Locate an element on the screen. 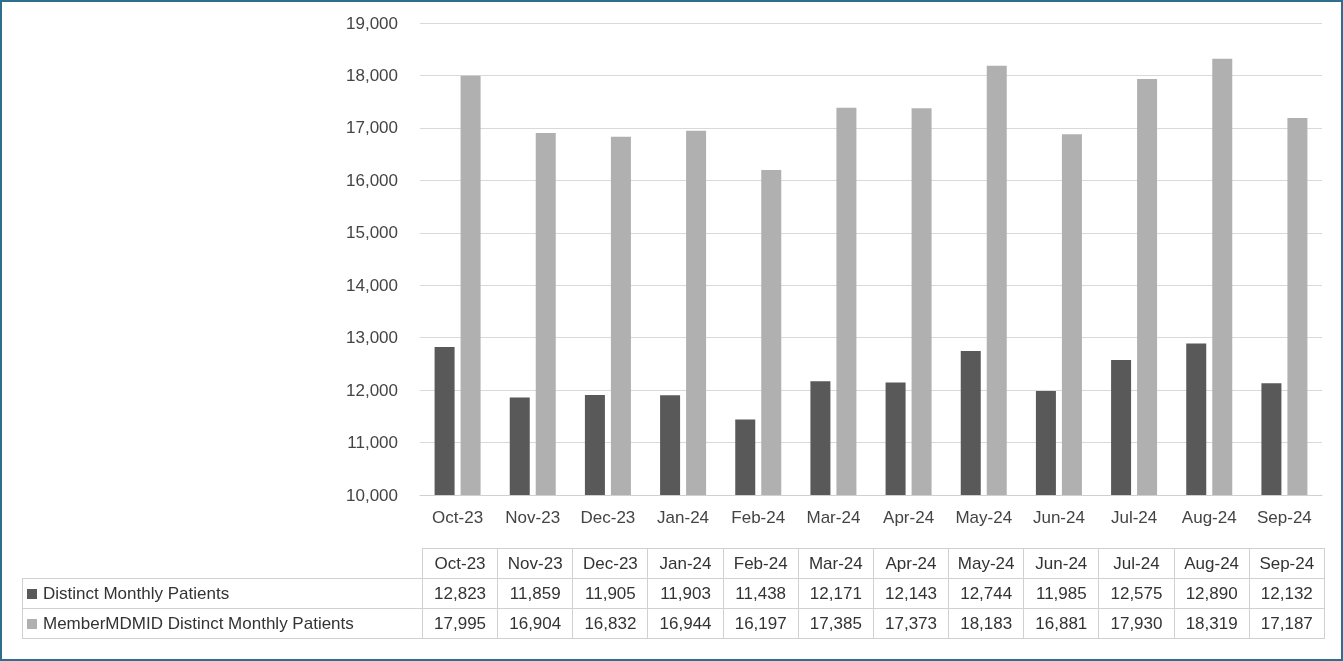  data-label: 17,930 is located at coordinates (1136, 623).